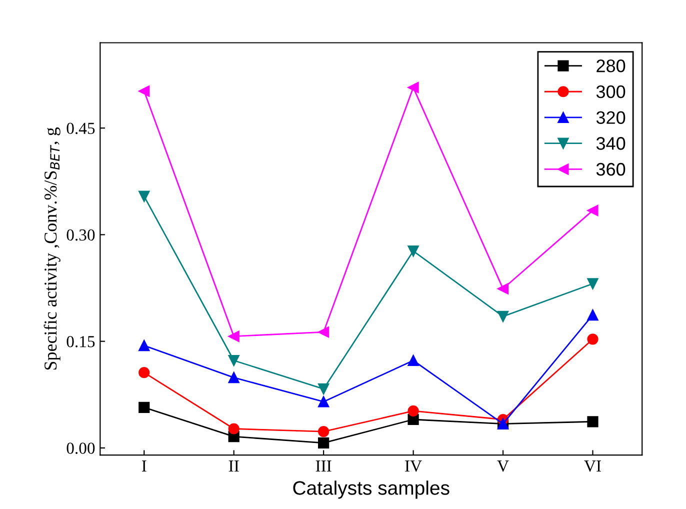 The image size is (686, 509). Describe the element at coordinates (413, 466) in the screenshot. I see `x-tick-label: IV` at that location.